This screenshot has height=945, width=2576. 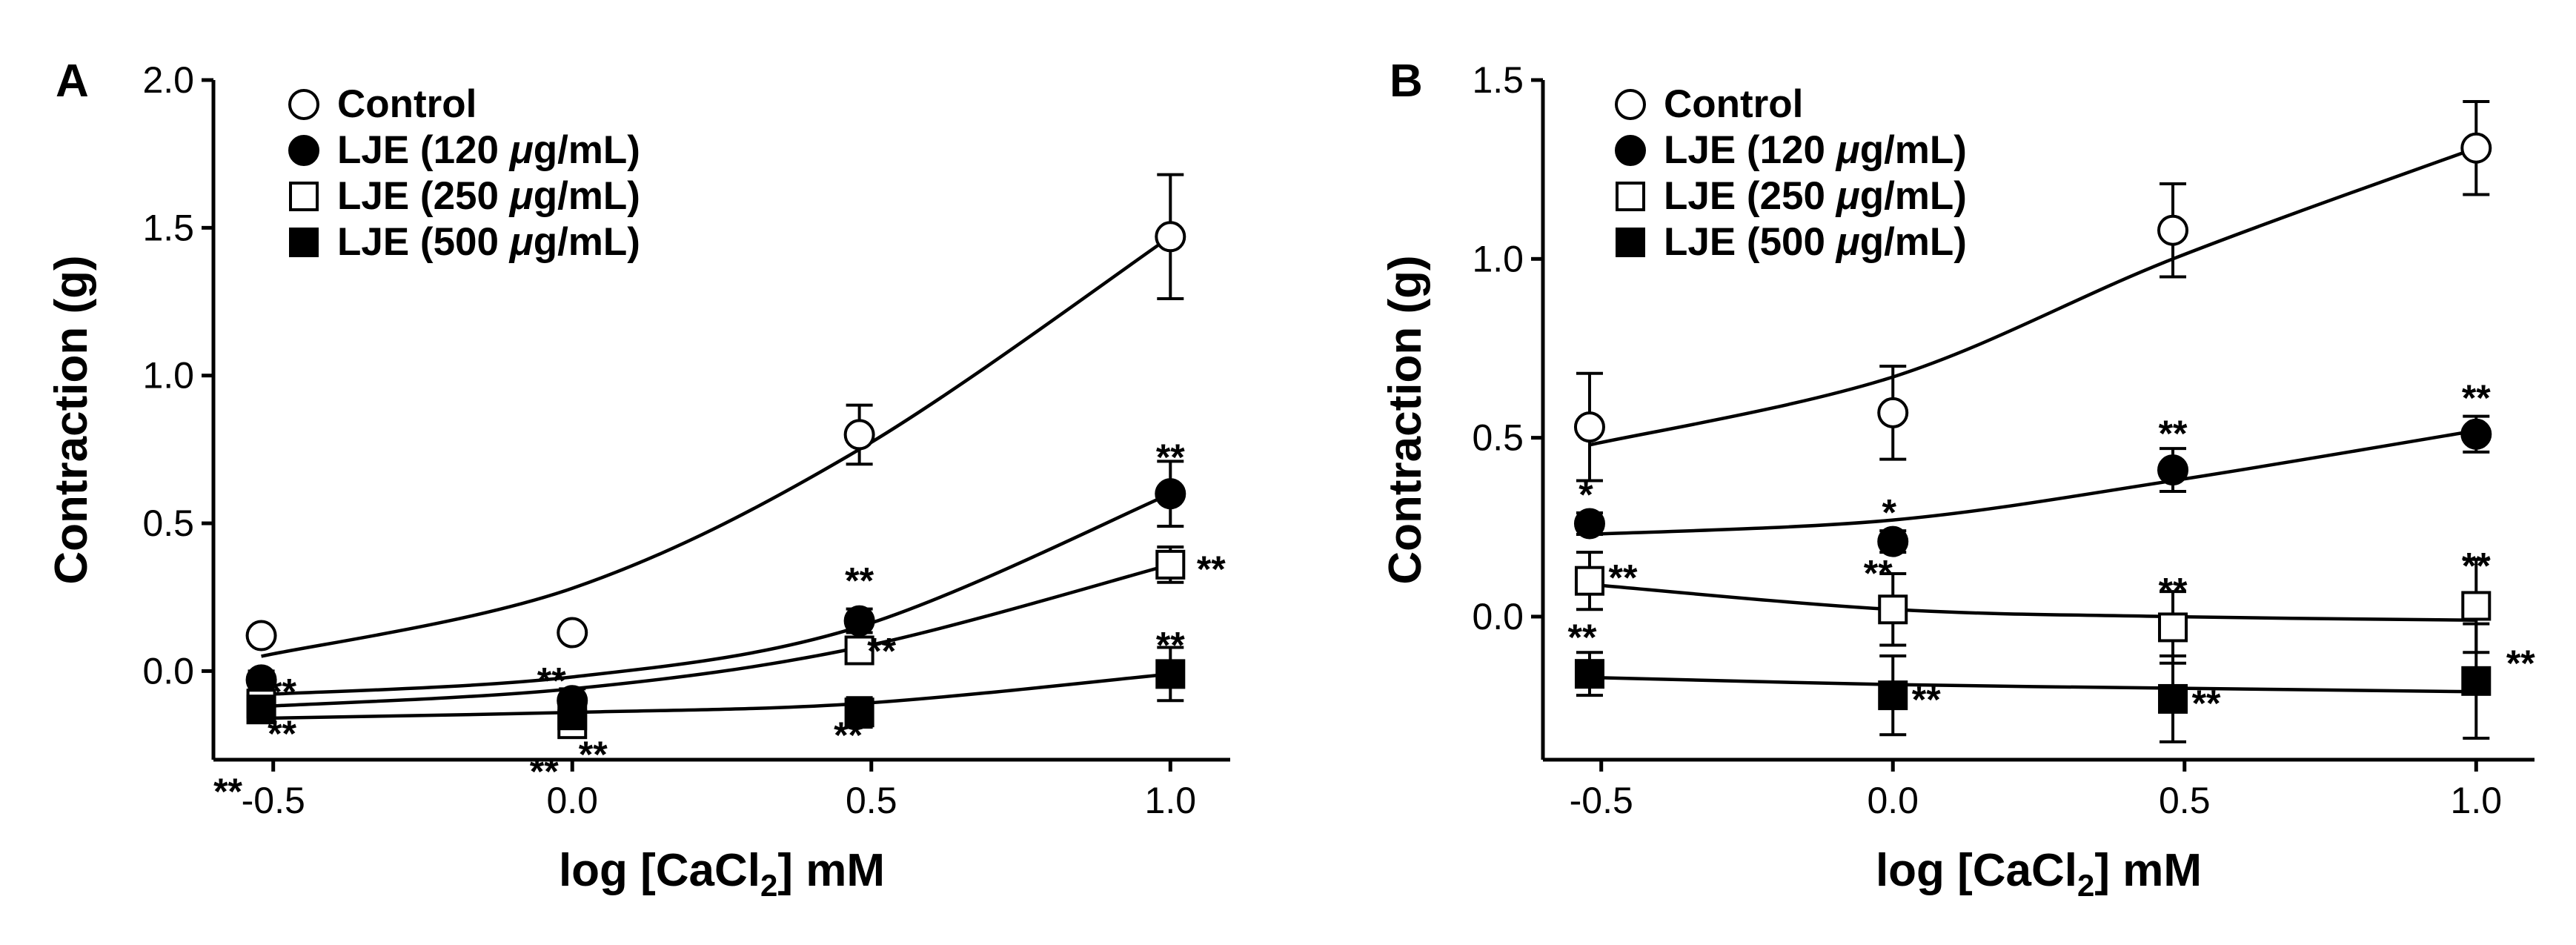 I want to click on y-tick-label: 1.5, so click(x=168, y=228).